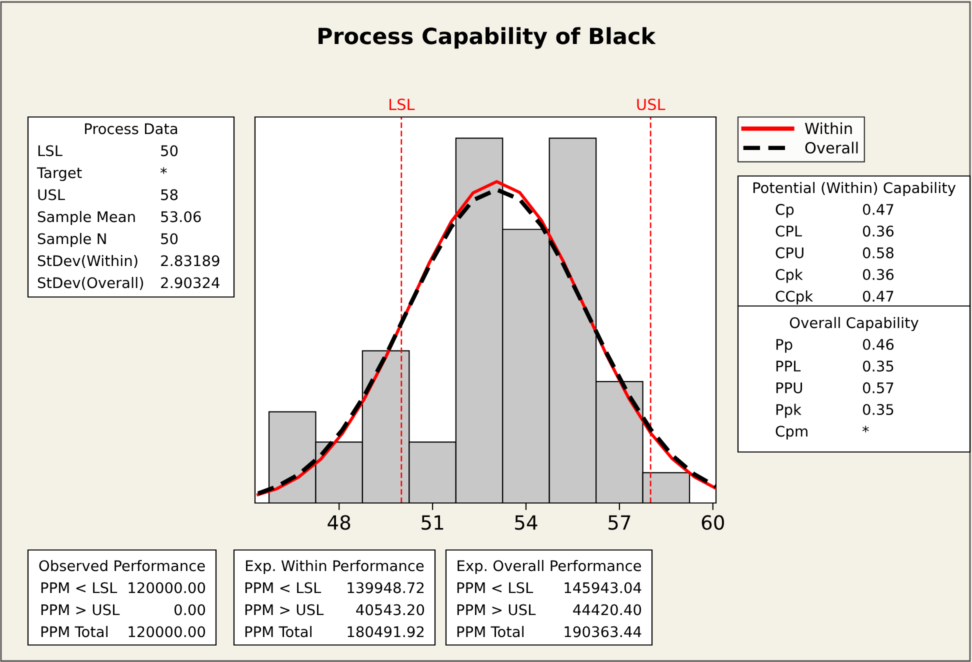 This screenshot has width=972, height=662. What do you see at coordinates (835, 345) in the screenshot?
I see `text: Pp 0.46` at bounding box center [835, 345].